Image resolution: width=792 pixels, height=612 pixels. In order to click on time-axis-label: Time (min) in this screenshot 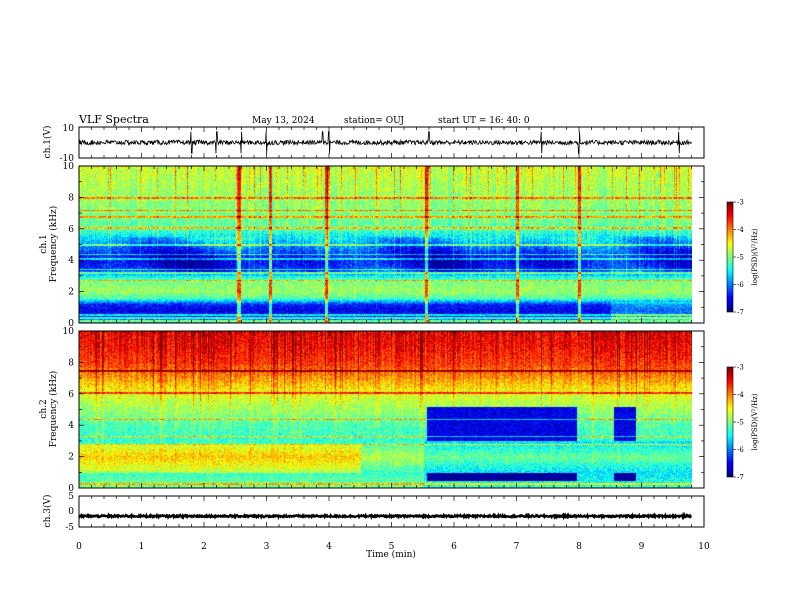, I will do `click(391, 554)`.